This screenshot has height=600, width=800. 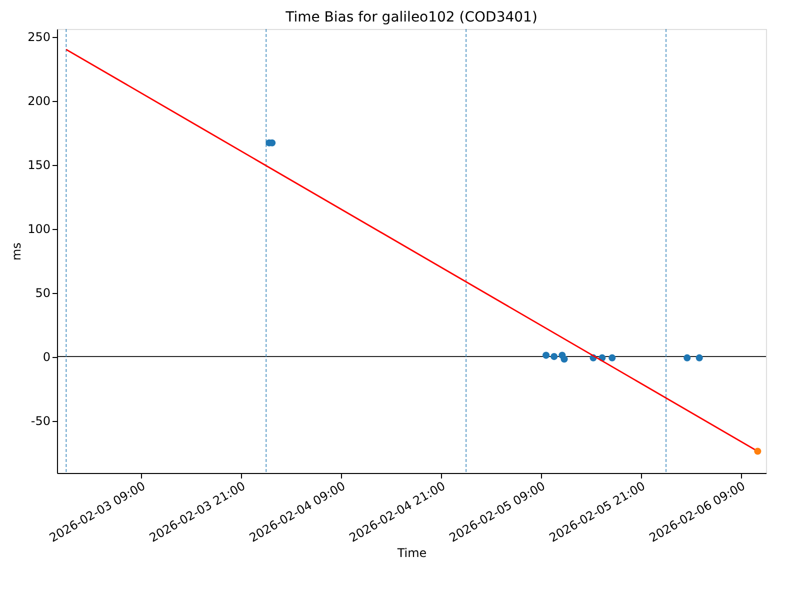 I want to click on y-tick-label: 100, so click(x=39, y=229).